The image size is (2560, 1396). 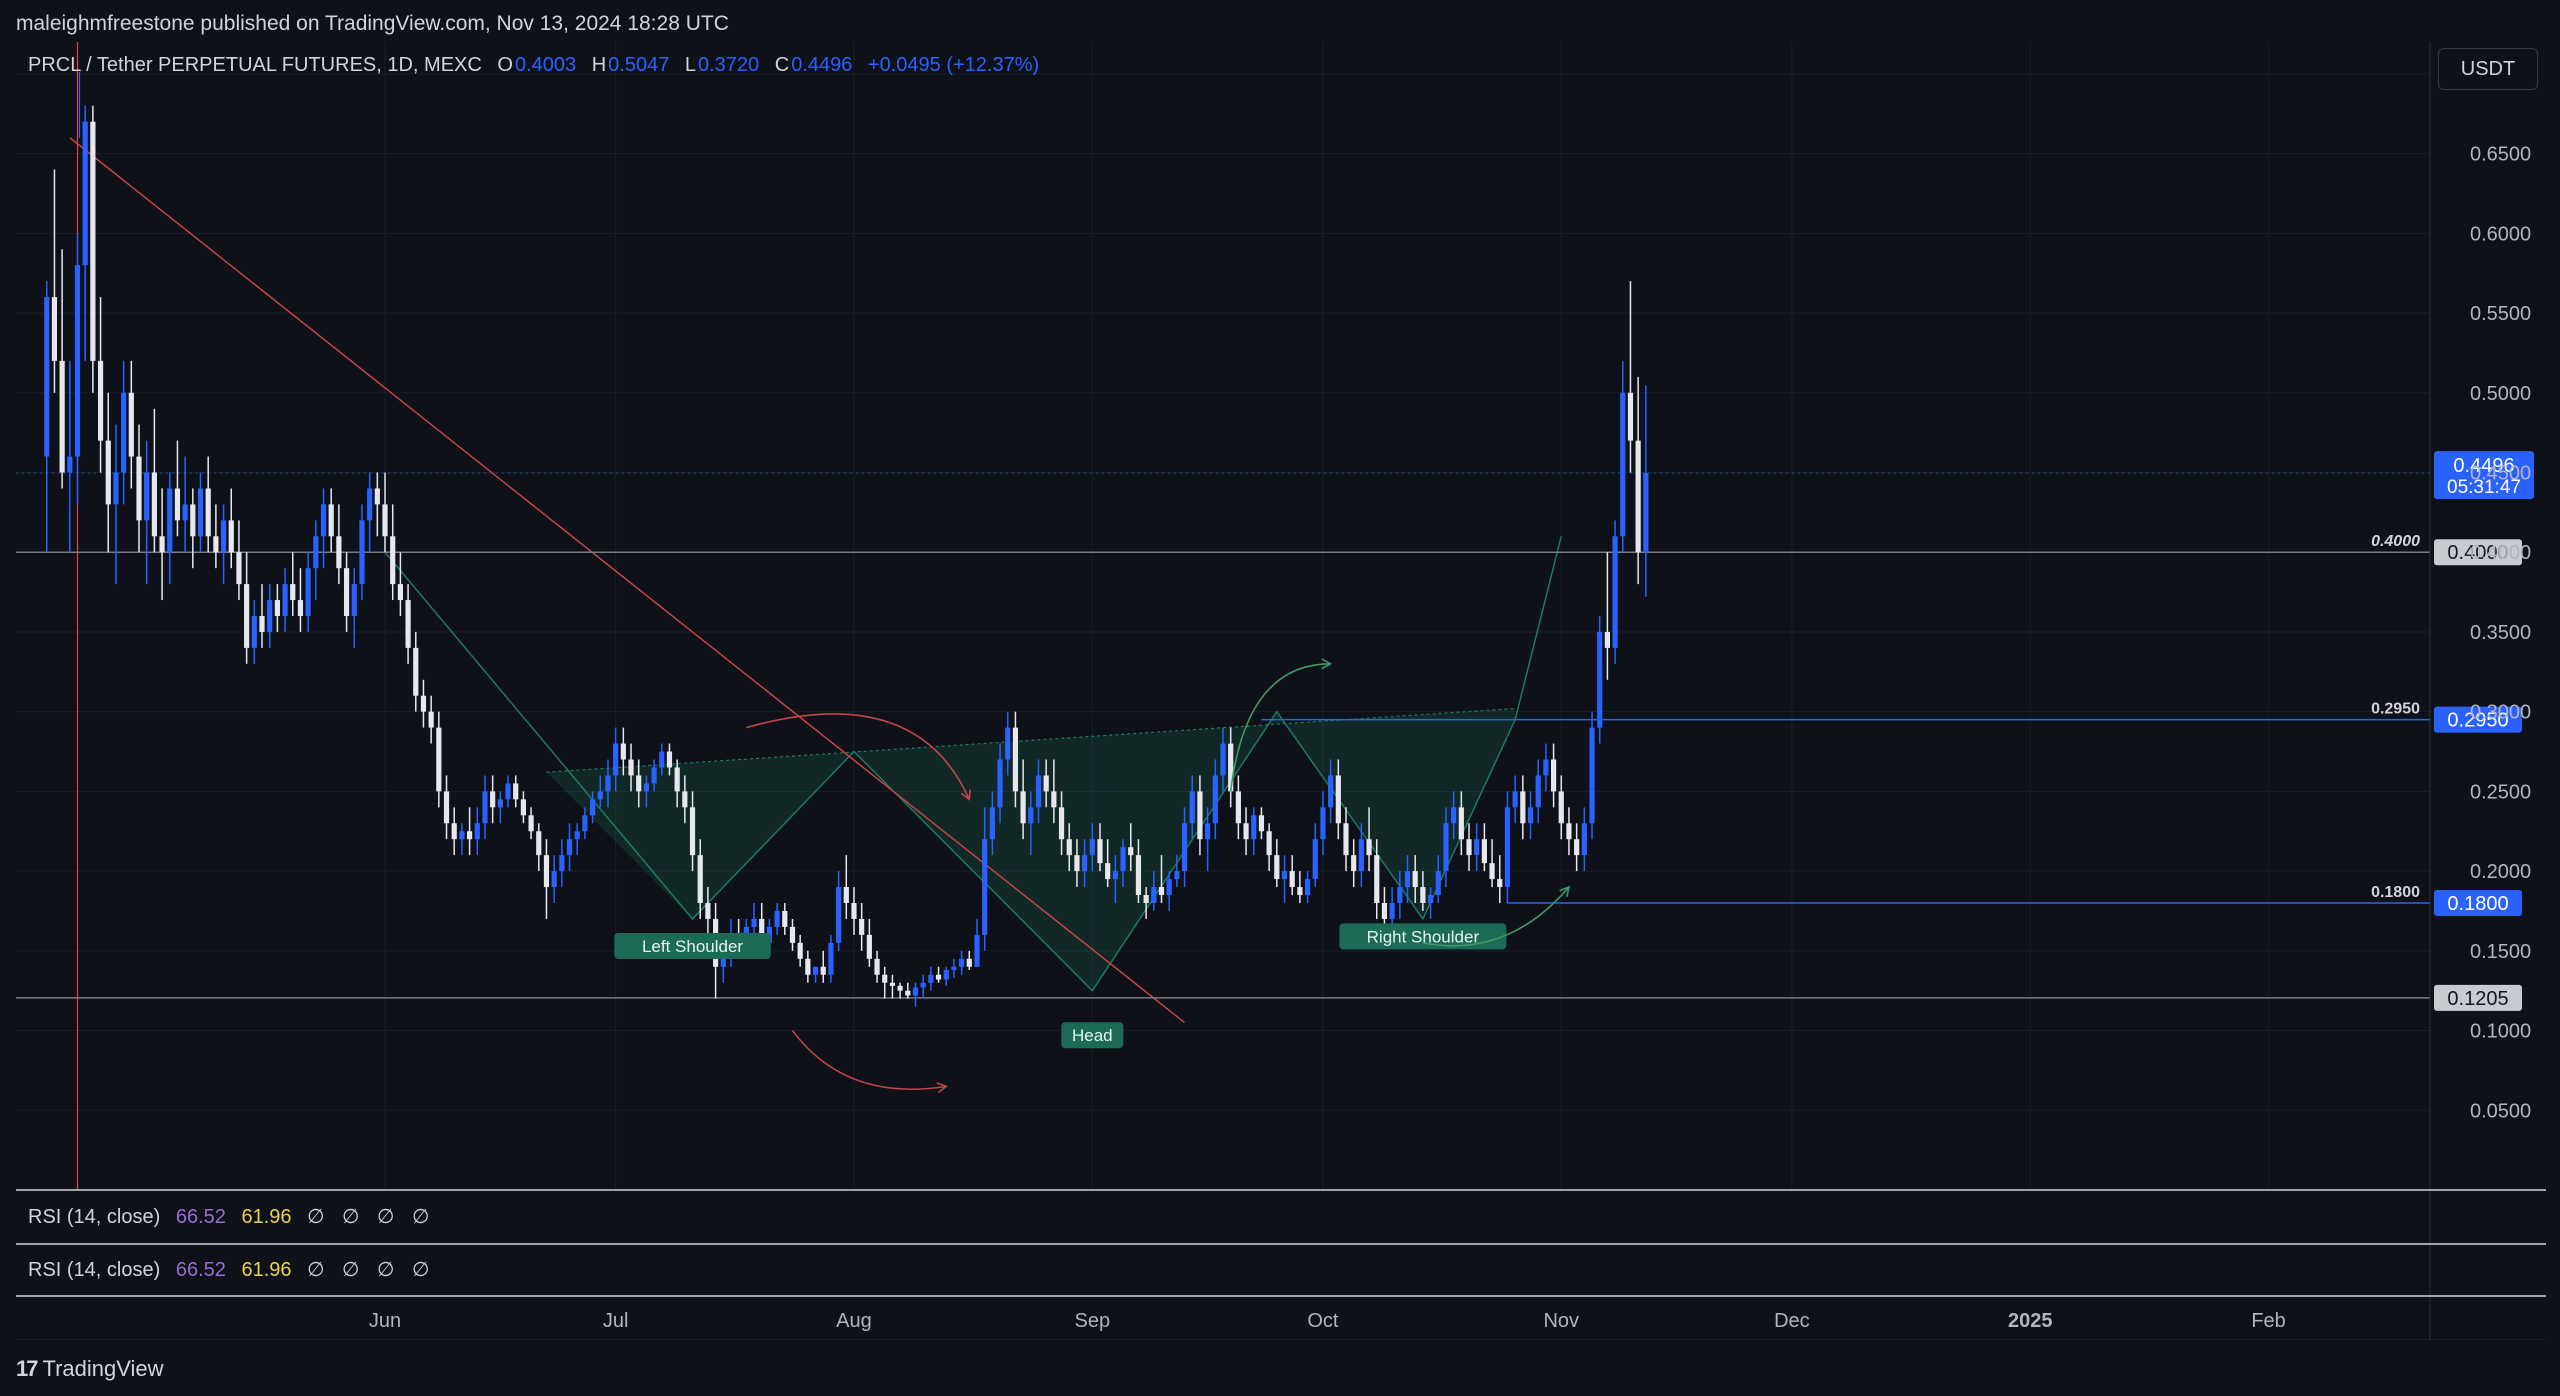 I want to click on annotations: Left Shoulder Head Right Shoulder, so click(x=1092, y=876).